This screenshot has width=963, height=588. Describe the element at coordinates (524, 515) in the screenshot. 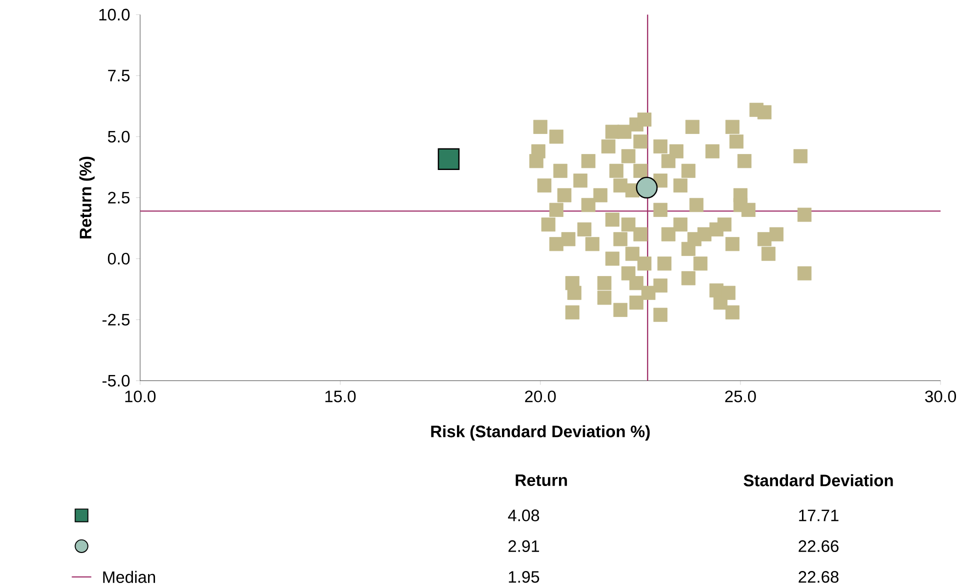

I see `text: 4.08` at that location.